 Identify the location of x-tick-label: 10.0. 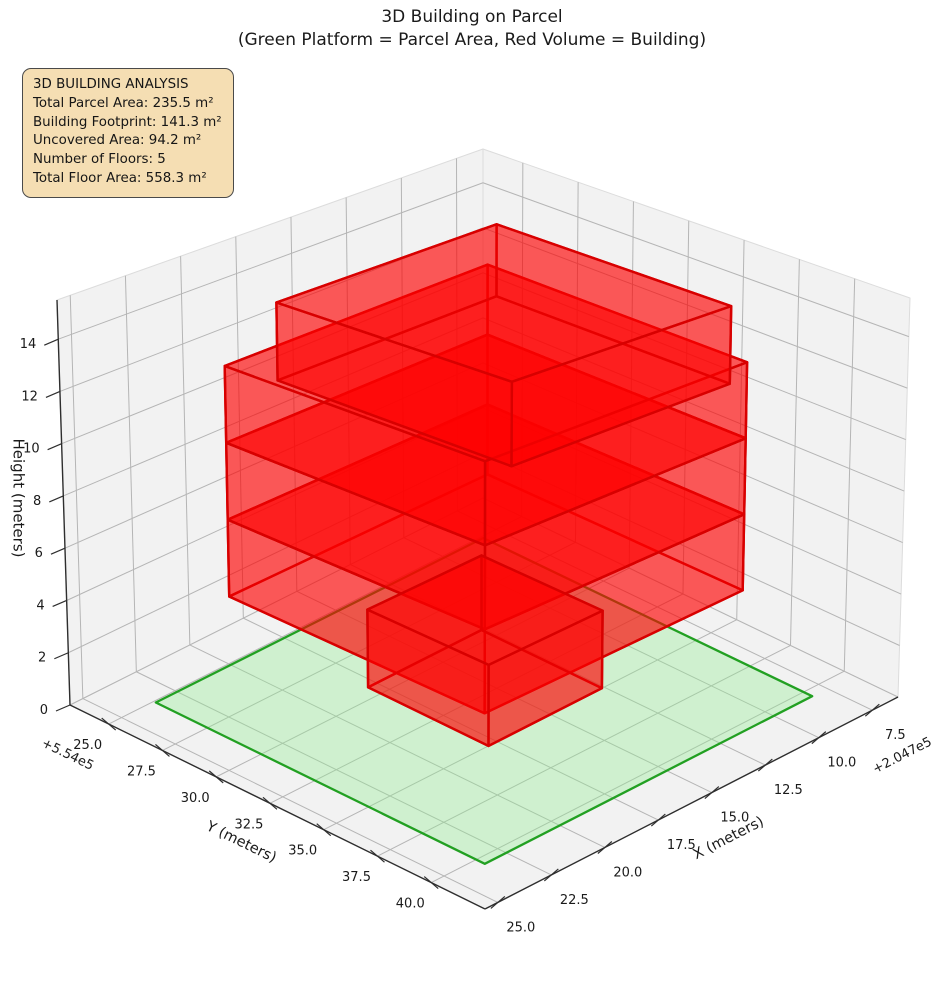
(841, 763).